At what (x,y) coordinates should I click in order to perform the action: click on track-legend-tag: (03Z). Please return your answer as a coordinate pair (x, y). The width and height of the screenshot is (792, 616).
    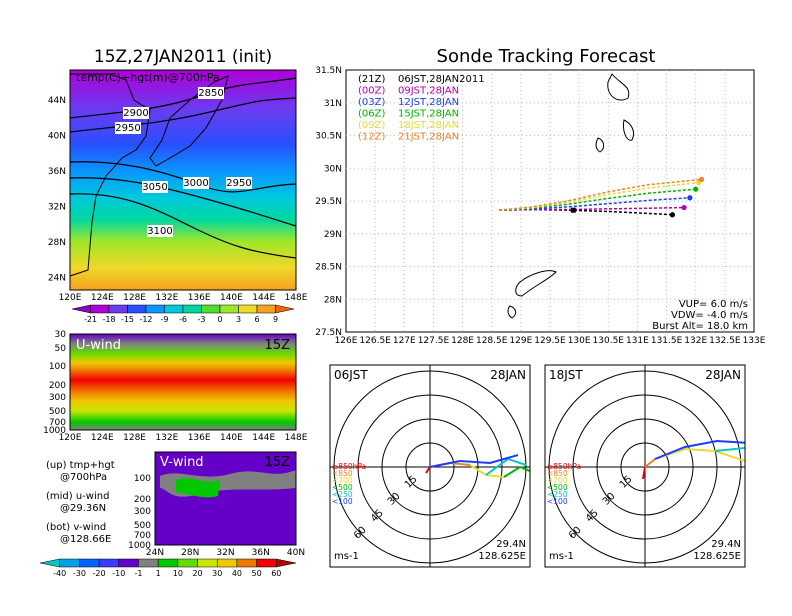
    Looking at the image, I should click on (371, 102).